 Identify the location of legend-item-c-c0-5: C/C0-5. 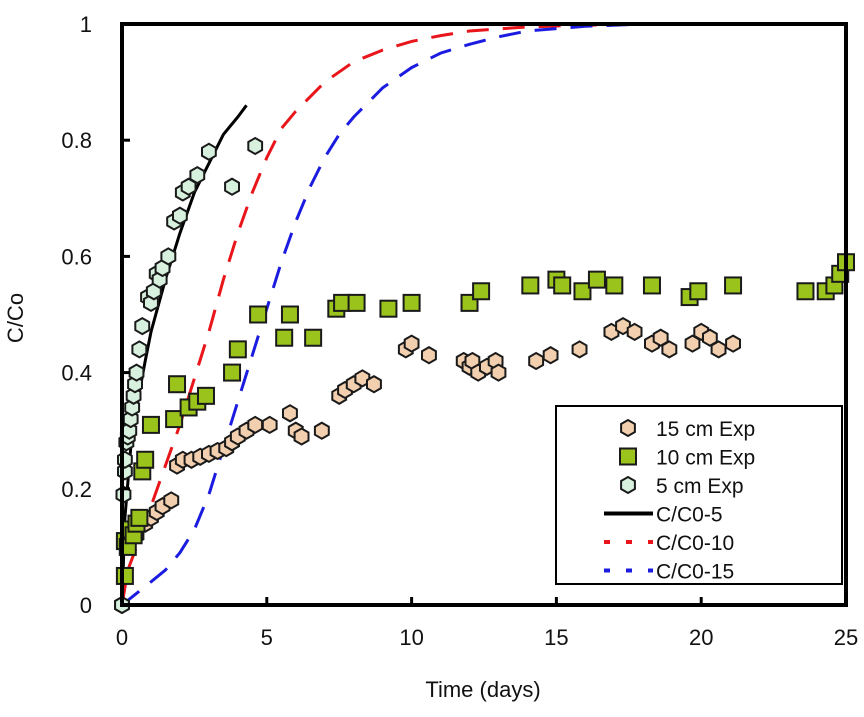
(663, 515).